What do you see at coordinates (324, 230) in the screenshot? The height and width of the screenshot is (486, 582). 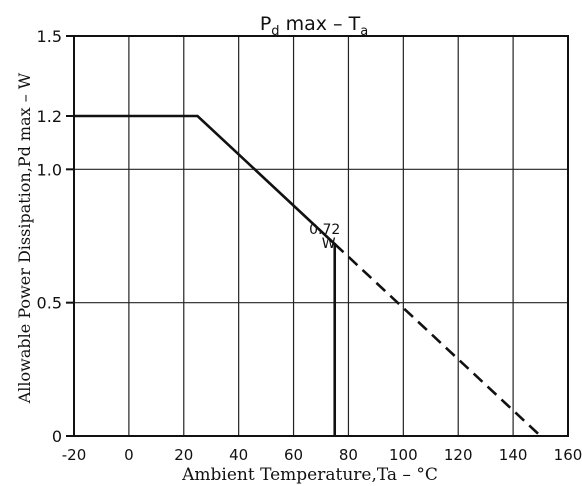 I see `annotation-value: 0.72` at bounding box center [324, 230].